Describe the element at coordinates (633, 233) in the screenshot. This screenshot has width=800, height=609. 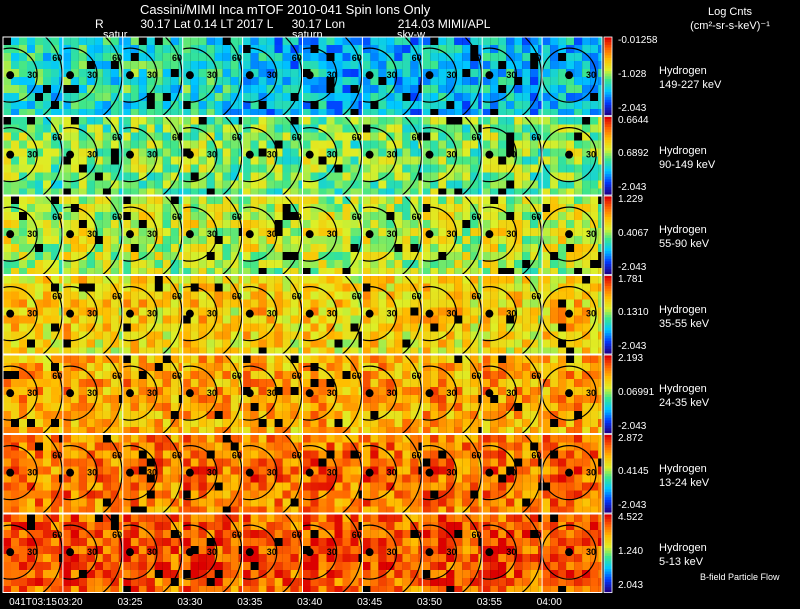
I see `colorbar-mid: 0.4067` at that location.